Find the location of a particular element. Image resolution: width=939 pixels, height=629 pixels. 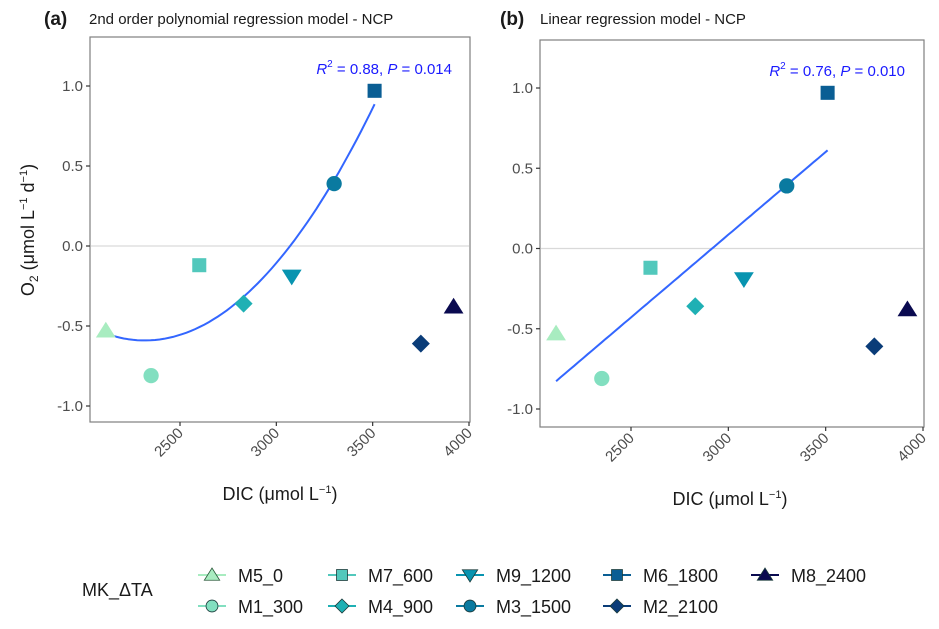

legend-label: M7_600 is located at coordinates (400, 576).